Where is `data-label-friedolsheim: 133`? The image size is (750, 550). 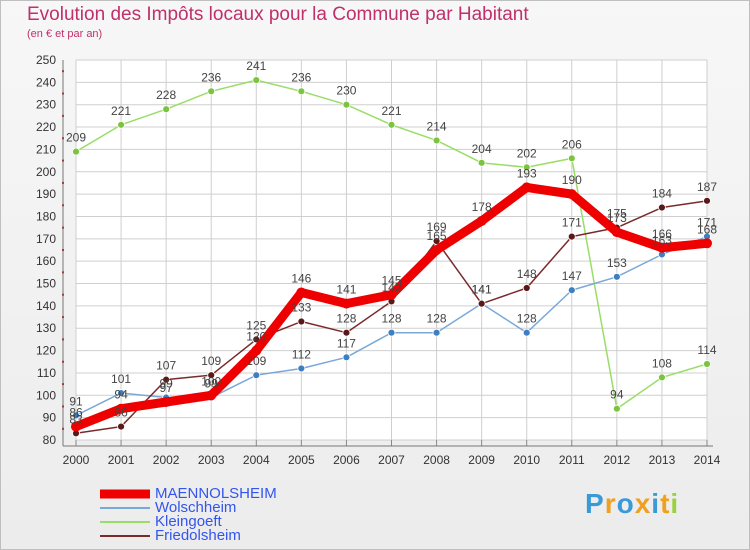
data-label-friedolsheim: 133 is located at coordinates (301, 308).